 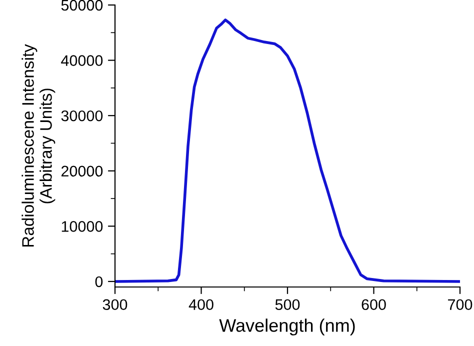 I want to click on x-axis-title: Wavelength (nm), so click(x=287, y=327).